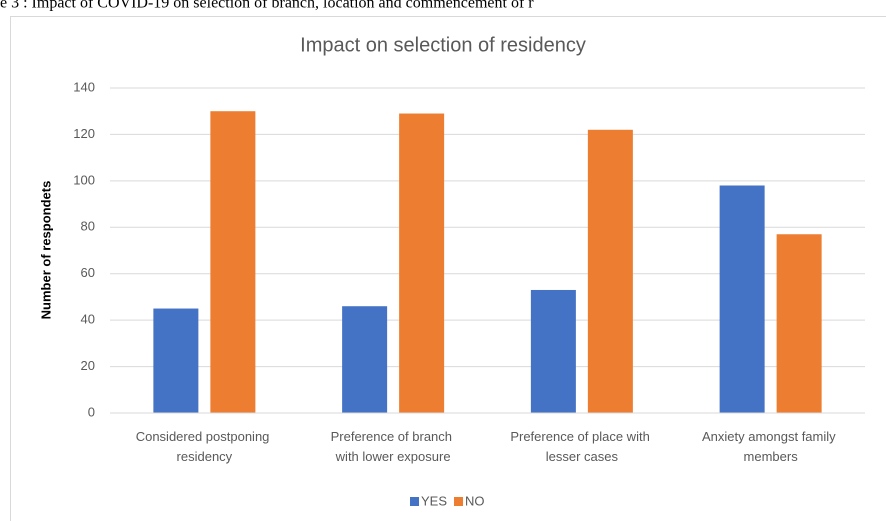 This screenshot has width=886, height=521. Describe the element at coordinates (91, 411) in the screenshot. I see `y-tick-label: 0` at that location.